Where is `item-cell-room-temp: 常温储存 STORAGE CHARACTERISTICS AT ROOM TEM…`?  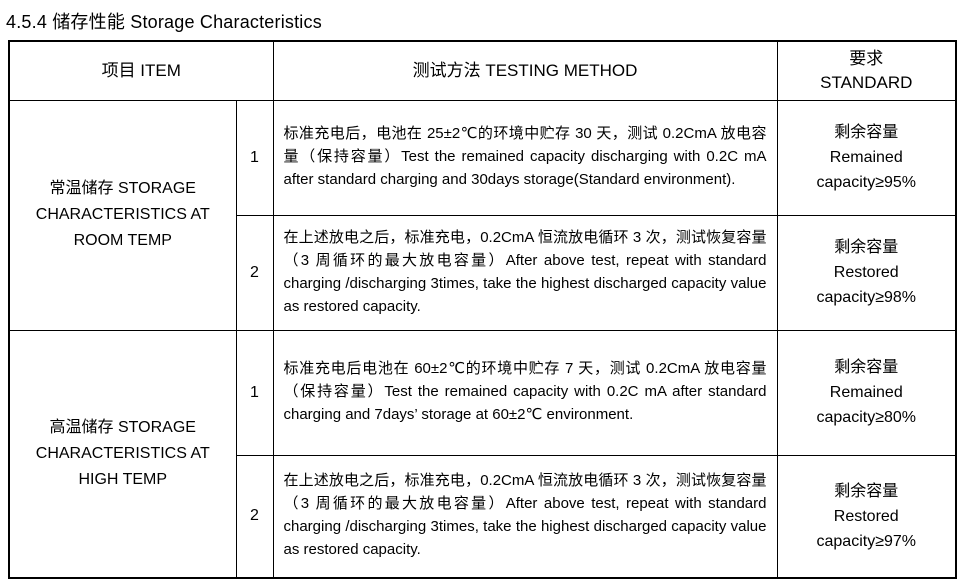
item-cell-room-temp: 常温储存 STORAGE CHARACTERISTICS AT ROOM TEM… is located at coordinates (122, 215).